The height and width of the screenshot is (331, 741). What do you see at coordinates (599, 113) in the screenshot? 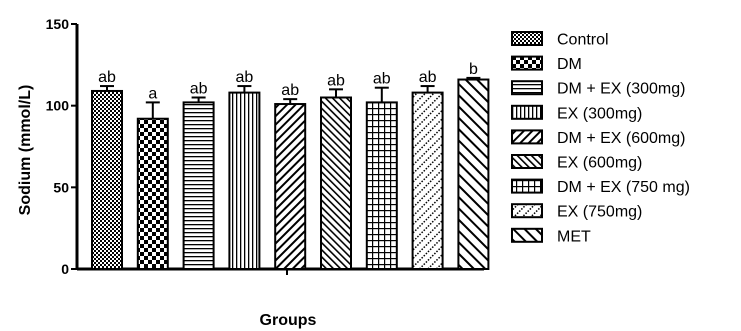
I see `legend-label-3: EX (300mg)` at bounding box center [599, 113].